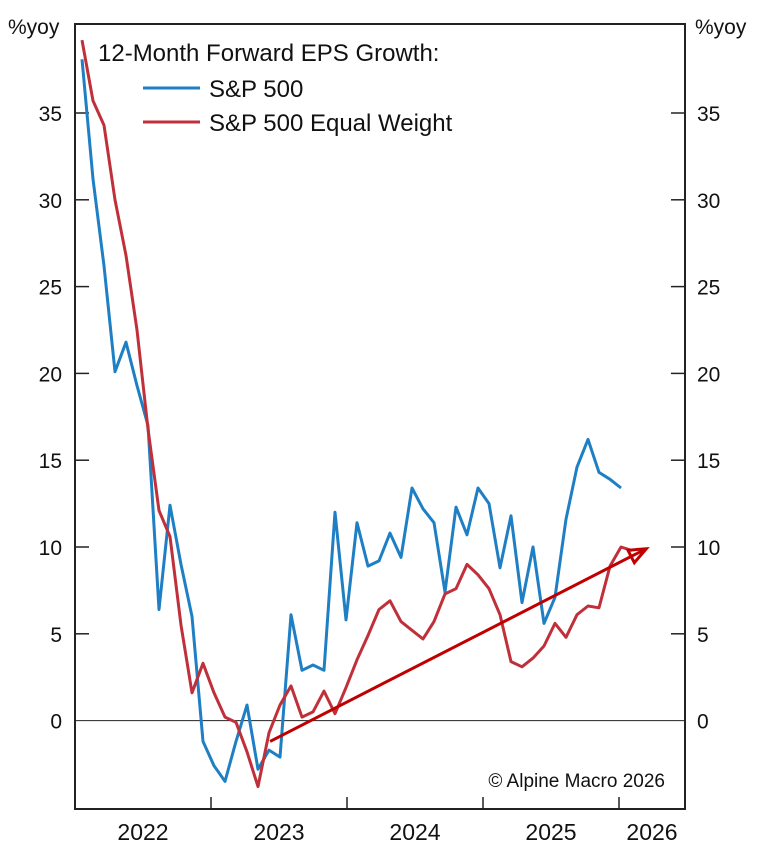 This screenshot has height=856, width=768. I want to click on x-tick-label: 2026, so click(651, 832).